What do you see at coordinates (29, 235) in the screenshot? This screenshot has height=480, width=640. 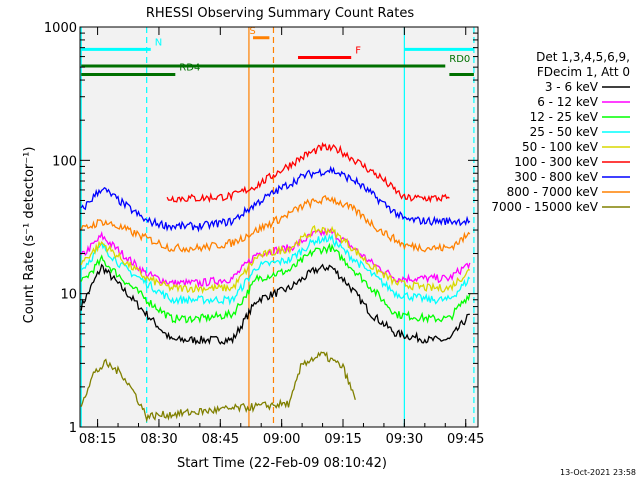 I see `y-axis-label: Count Rate (s⁻¹ detector⁻¹)` at bounding box center [29, 235].